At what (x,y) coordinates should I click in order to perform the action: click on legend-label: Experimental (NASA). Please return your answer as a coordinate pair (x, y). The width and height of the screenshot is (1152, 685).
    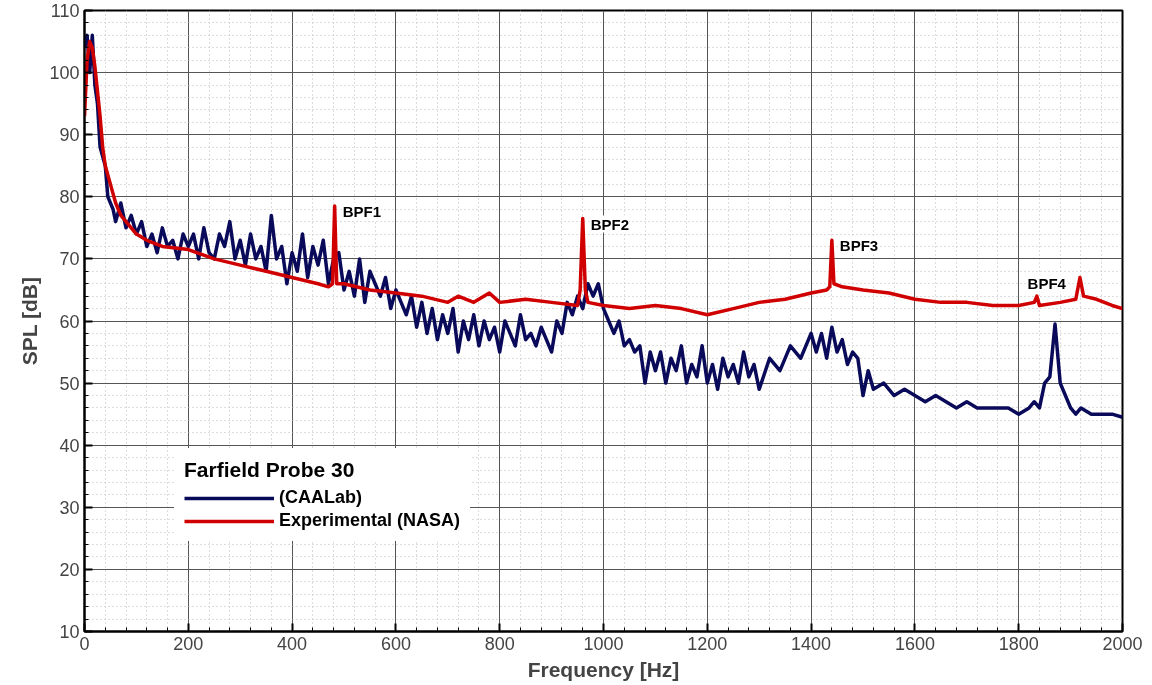
    Looking at the image, I should click on (370, 520).